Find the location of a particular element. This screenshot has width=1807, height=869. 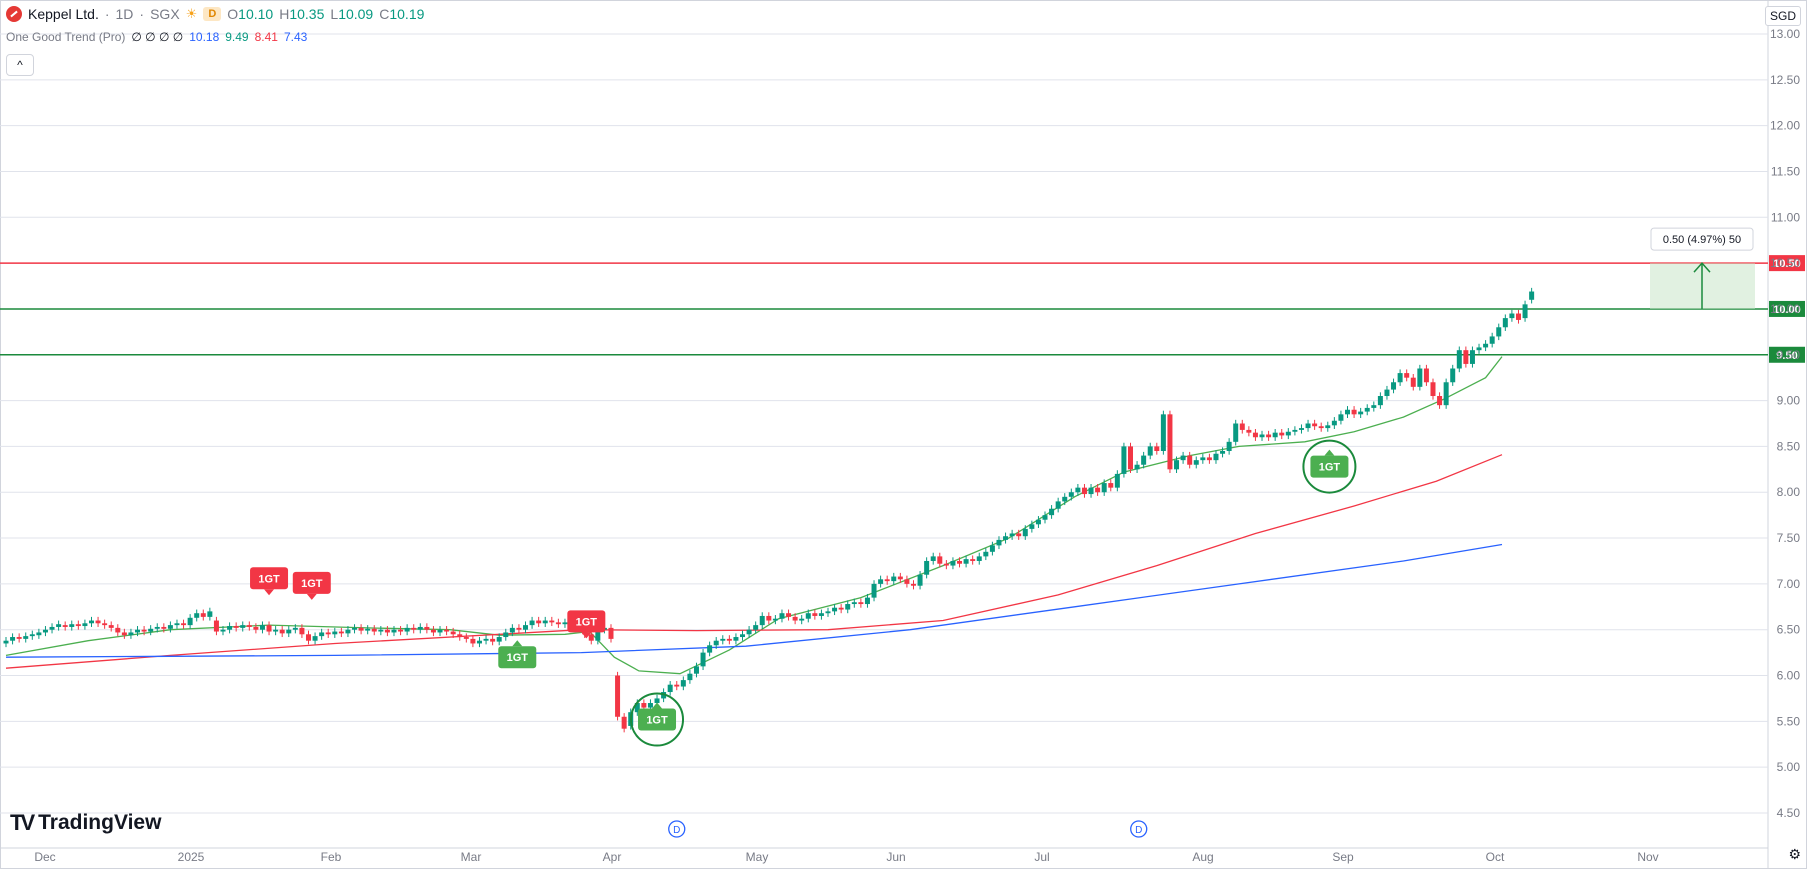

currency-label: SGD is located at coordinates (1782, 16).